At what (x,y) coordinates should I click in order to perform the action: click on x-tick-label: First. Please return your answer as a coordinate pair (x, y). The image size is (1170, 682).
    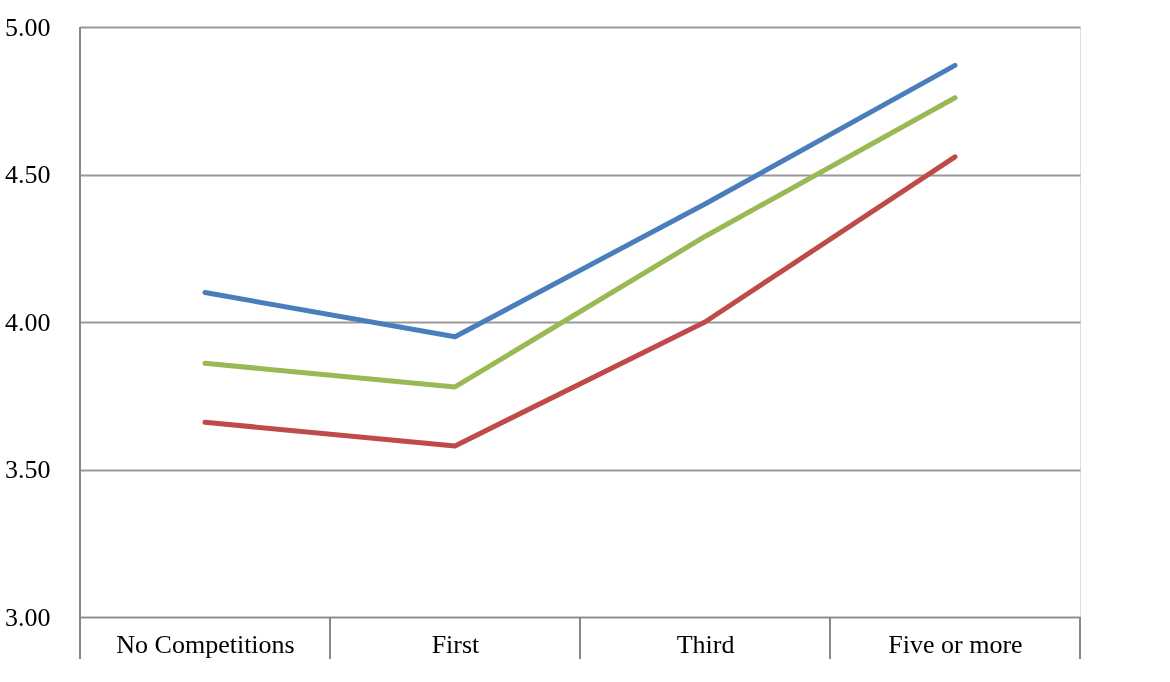
    Looking at the image, I should click on (456, 644).